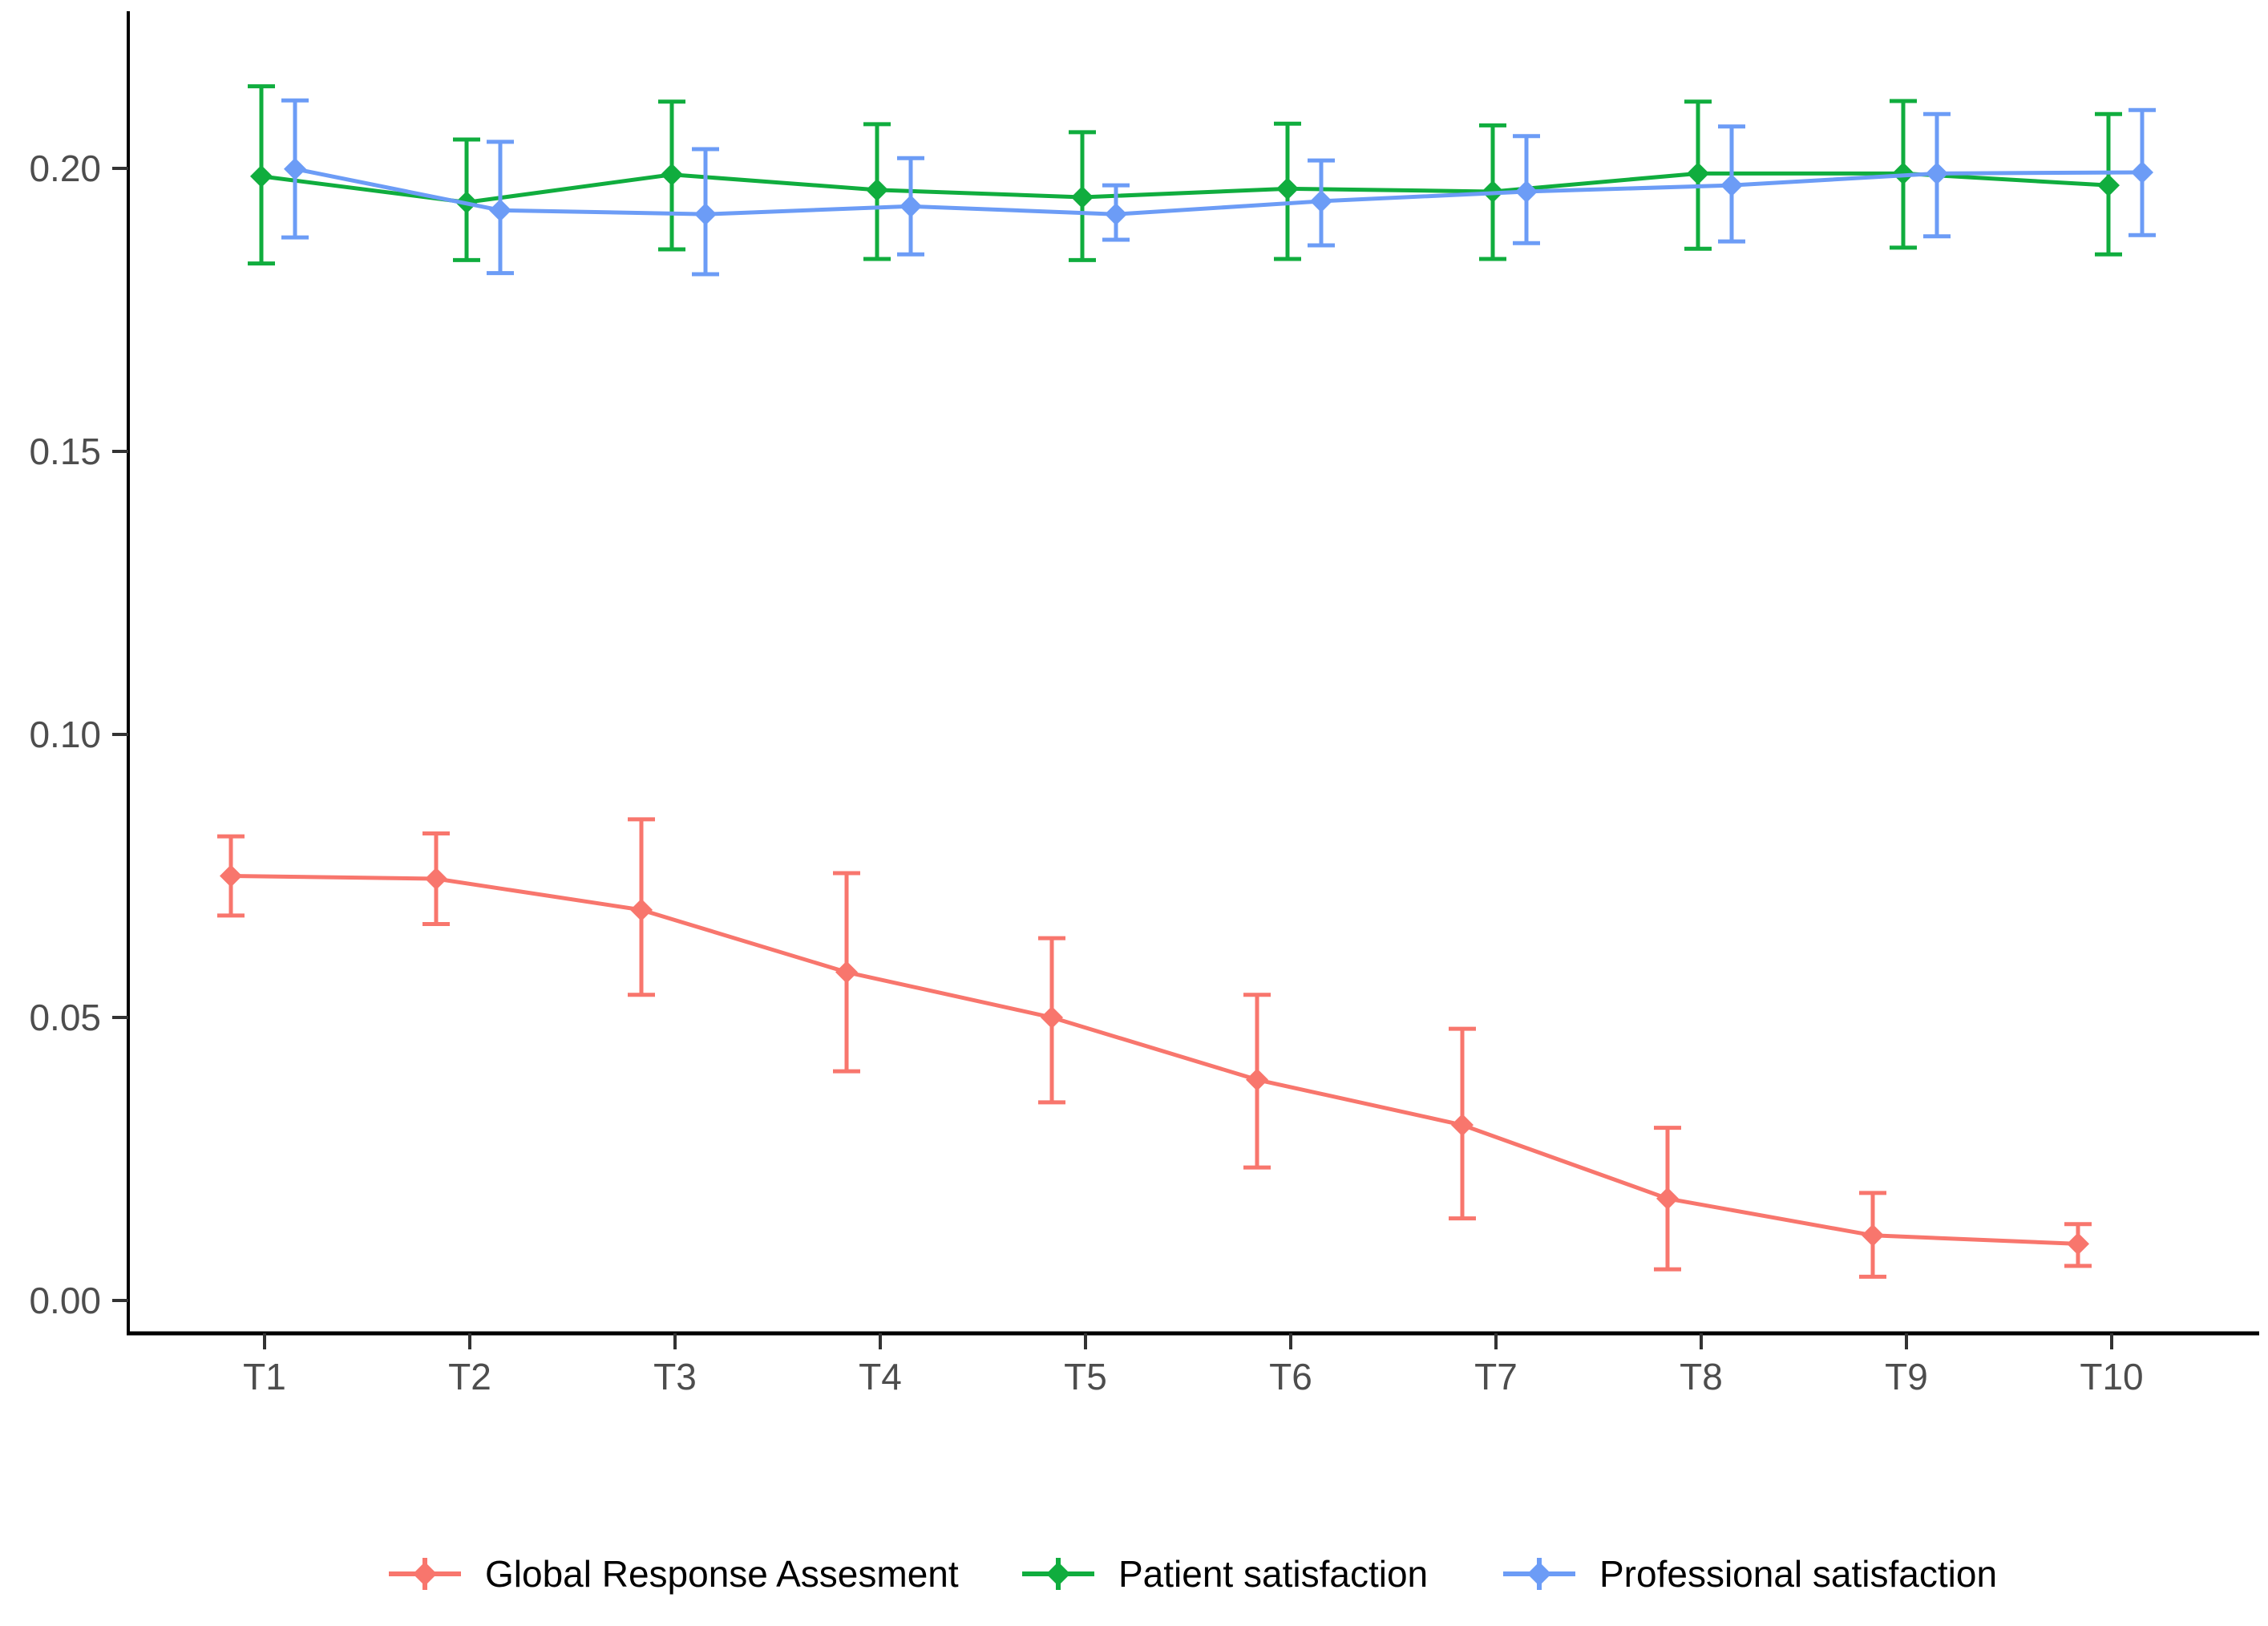 The width and height of the screenshot is (2268, 1626). Describe the element at coordinates (1273, 1574) in the screenshot. I see `legend-label: Patient satisfaction` at that location.